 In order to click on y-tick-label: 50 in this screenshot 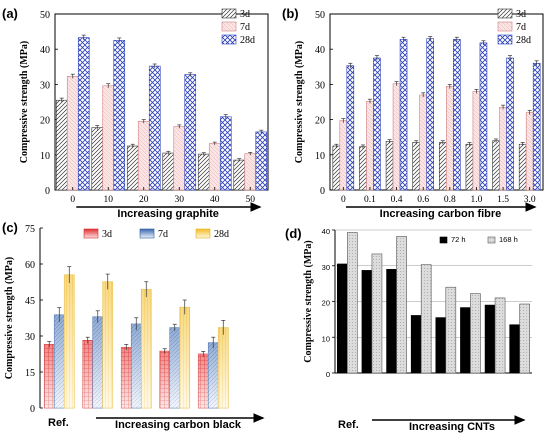, I will do `click(45, 15)`.